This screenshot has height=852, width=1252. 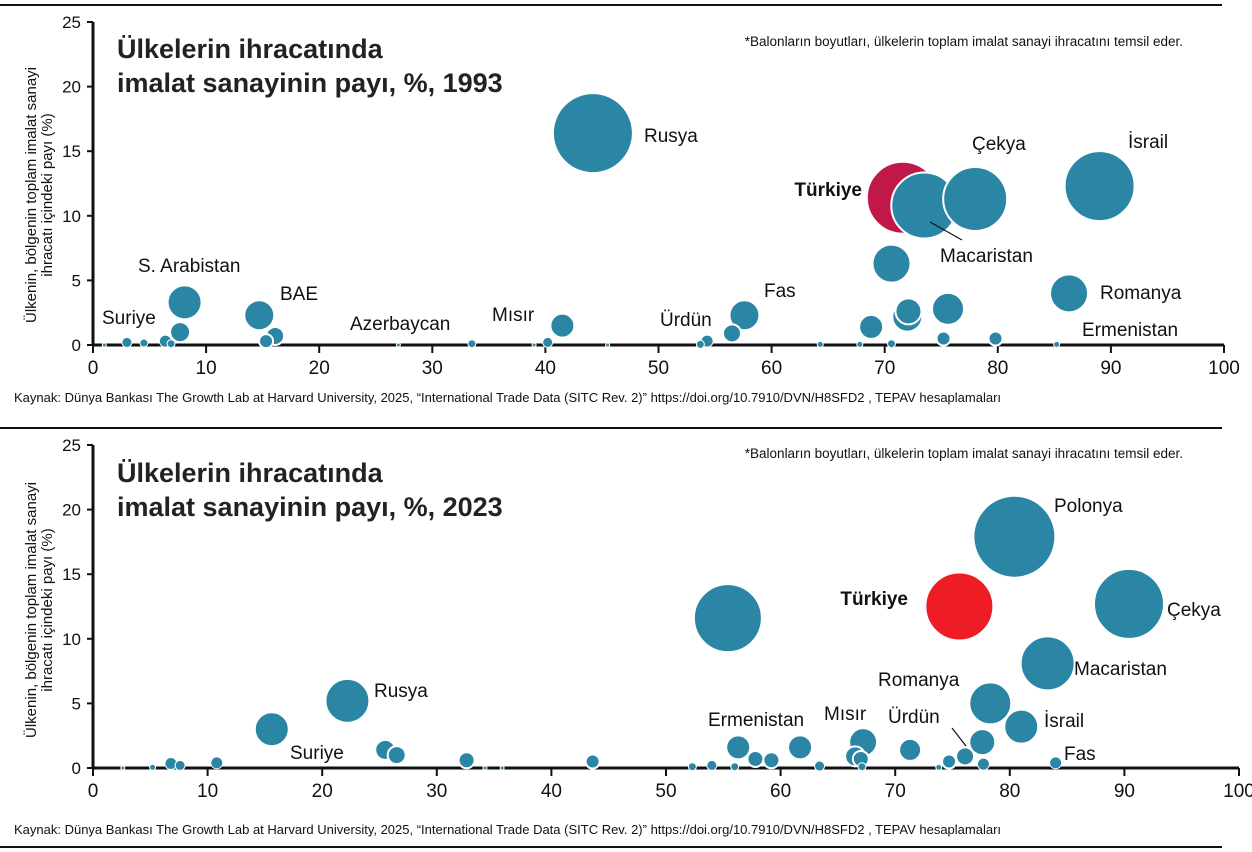 What do you see at coordinates (299, 294) in the screenshot?
I see `data-label: BAE` at bounding box center [299, 294].